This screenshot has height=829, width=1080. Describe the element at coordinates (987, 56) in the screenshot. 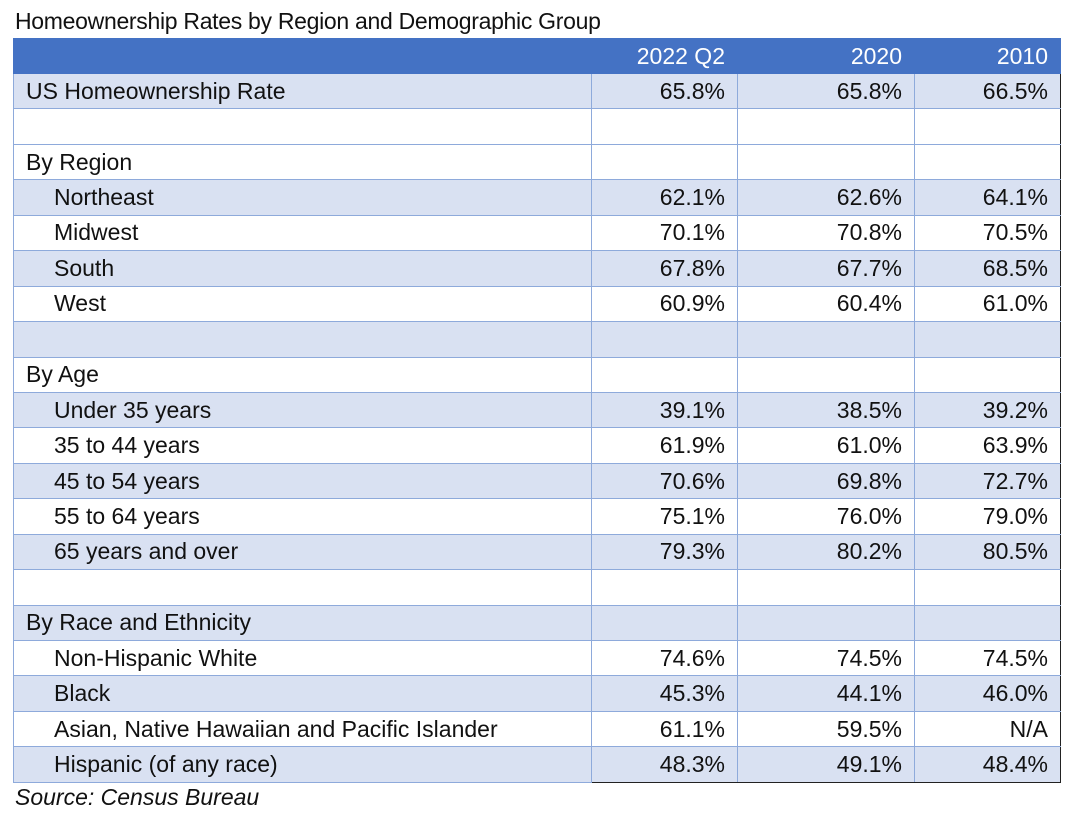

I see `header-cell-2010: 2010` at that location.